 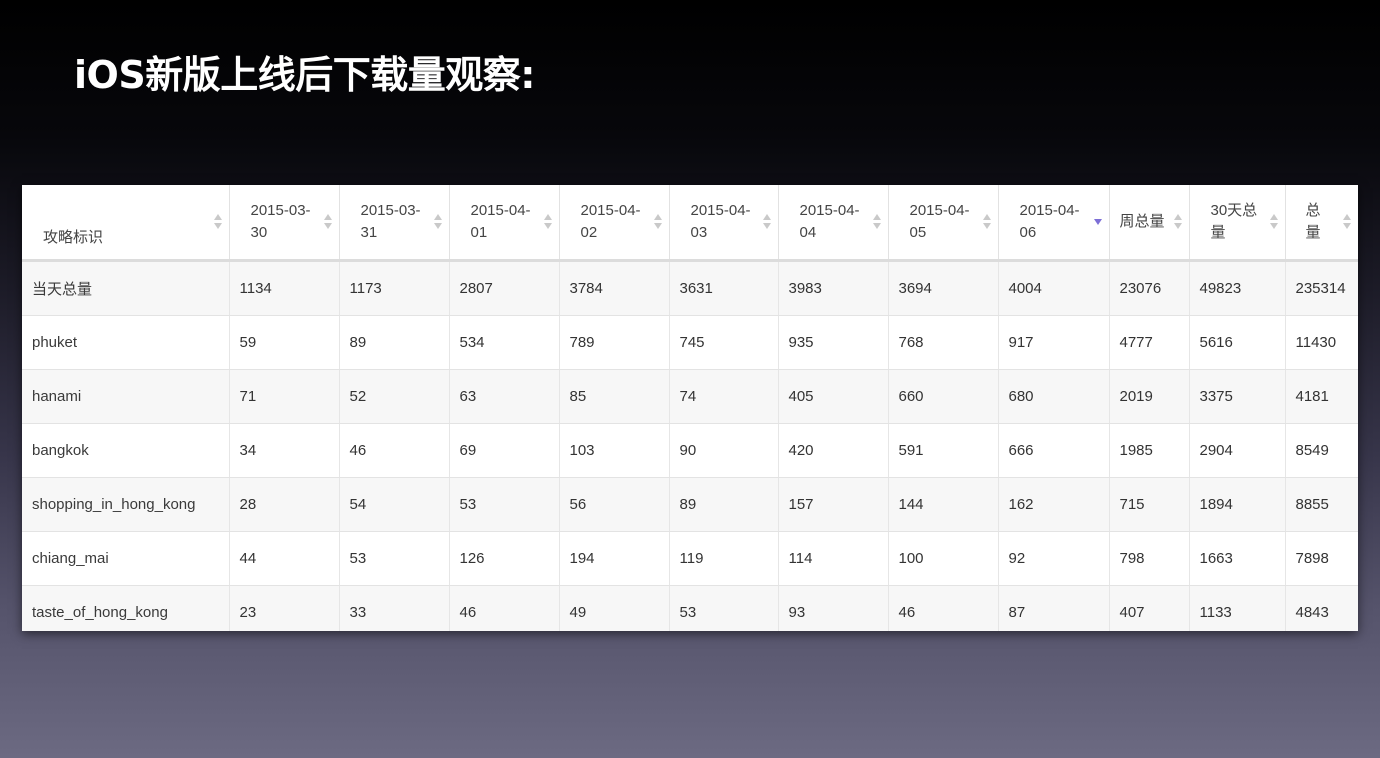 What do you see at coordinates (943, 450) in the screenshot?
I see `value-cell: 591` at bounding box center [943, 450].